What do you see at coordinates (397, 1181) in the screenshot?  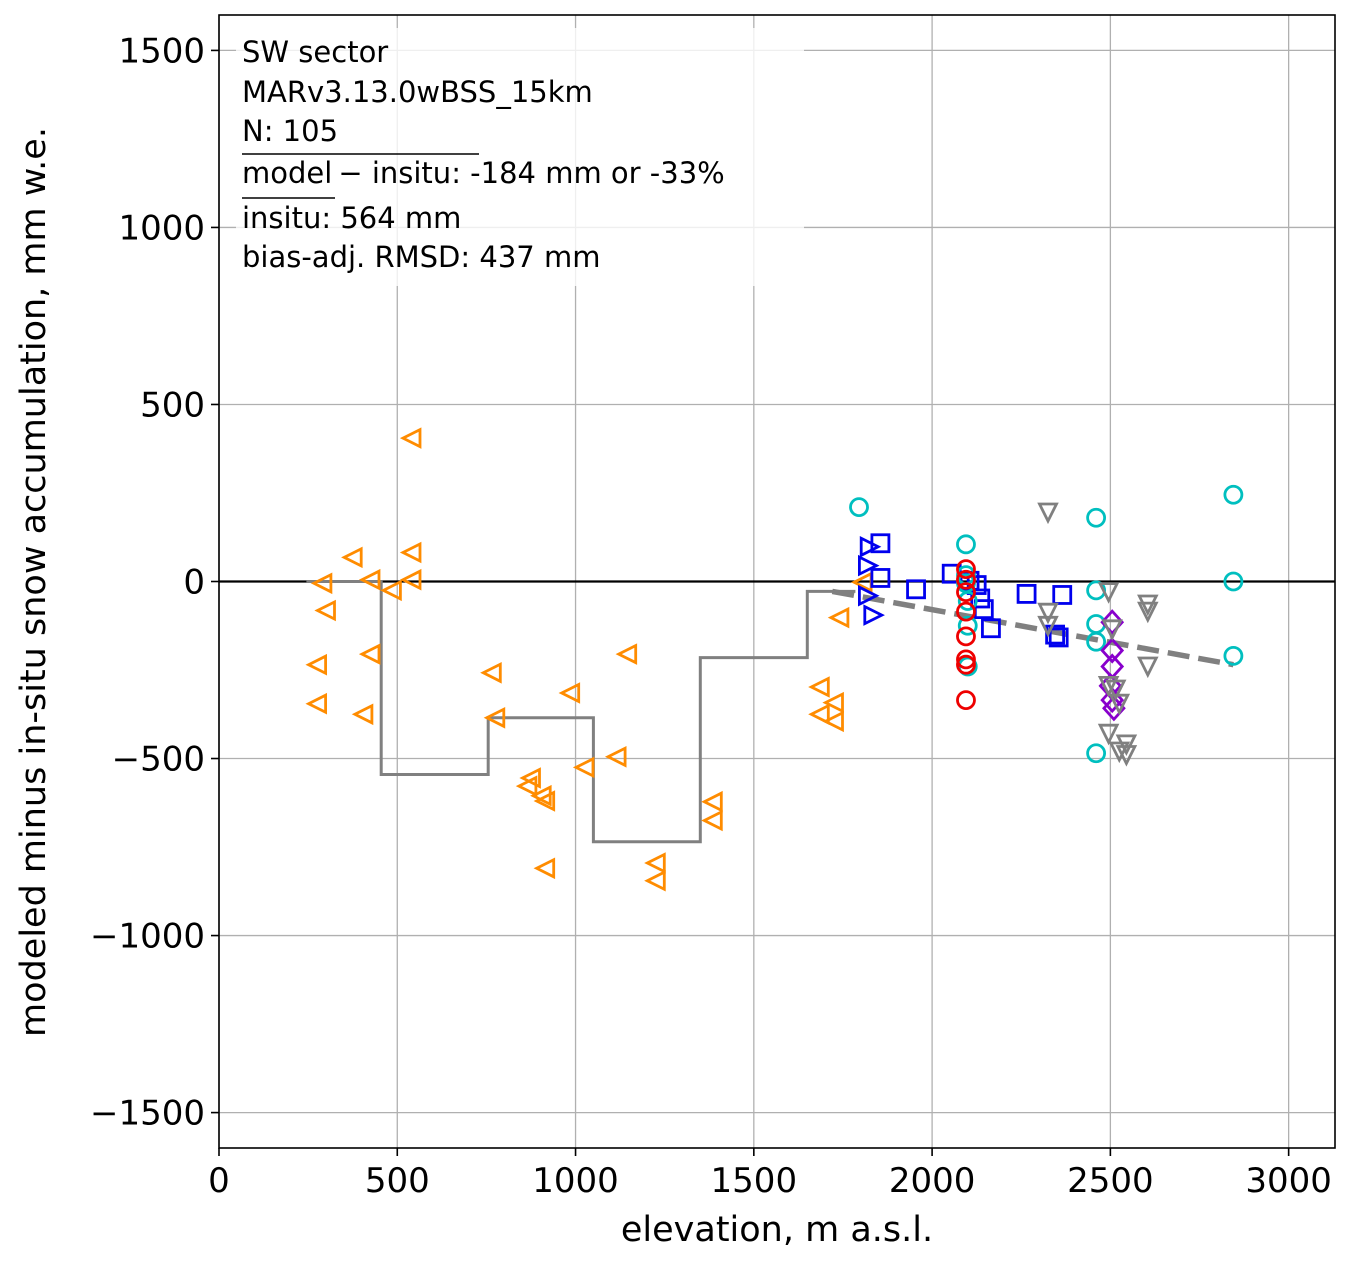 I see `x-tick-label: 500` at bounding box center [397, 1181].